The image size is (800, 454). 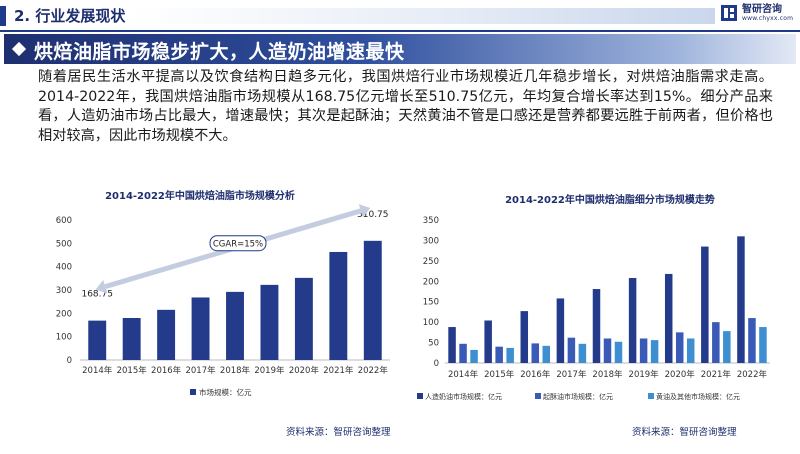 I want to click on source-note-right: 资料来源：智研咨询整理, so click(x=684, y=432).